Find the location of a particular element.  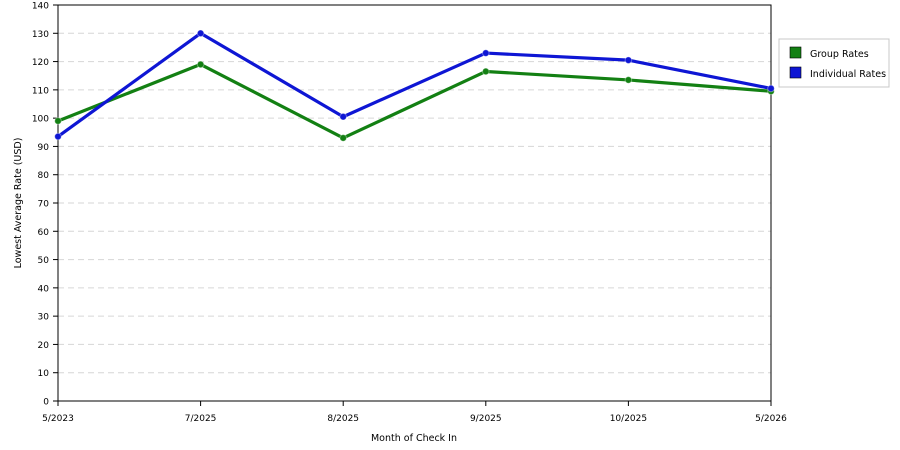

x-axis-title: Month of Check In is located at coordinates (414, 438).